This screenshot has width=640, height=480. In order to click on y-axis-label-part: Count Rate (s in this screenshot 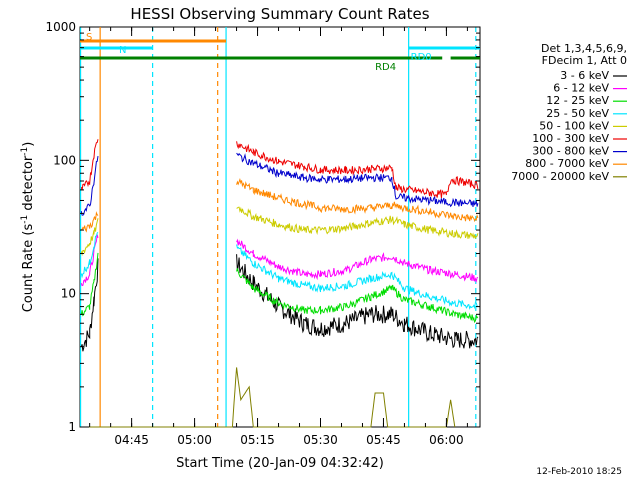, I will do `click(28, 268)`.